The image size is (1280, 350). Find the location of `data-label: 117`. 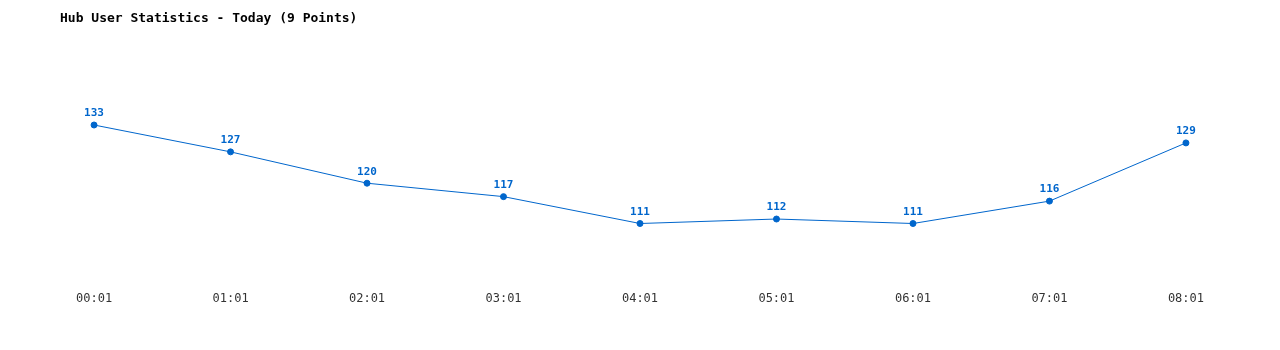

data-label: 117 is located at coordinates (503, 184).